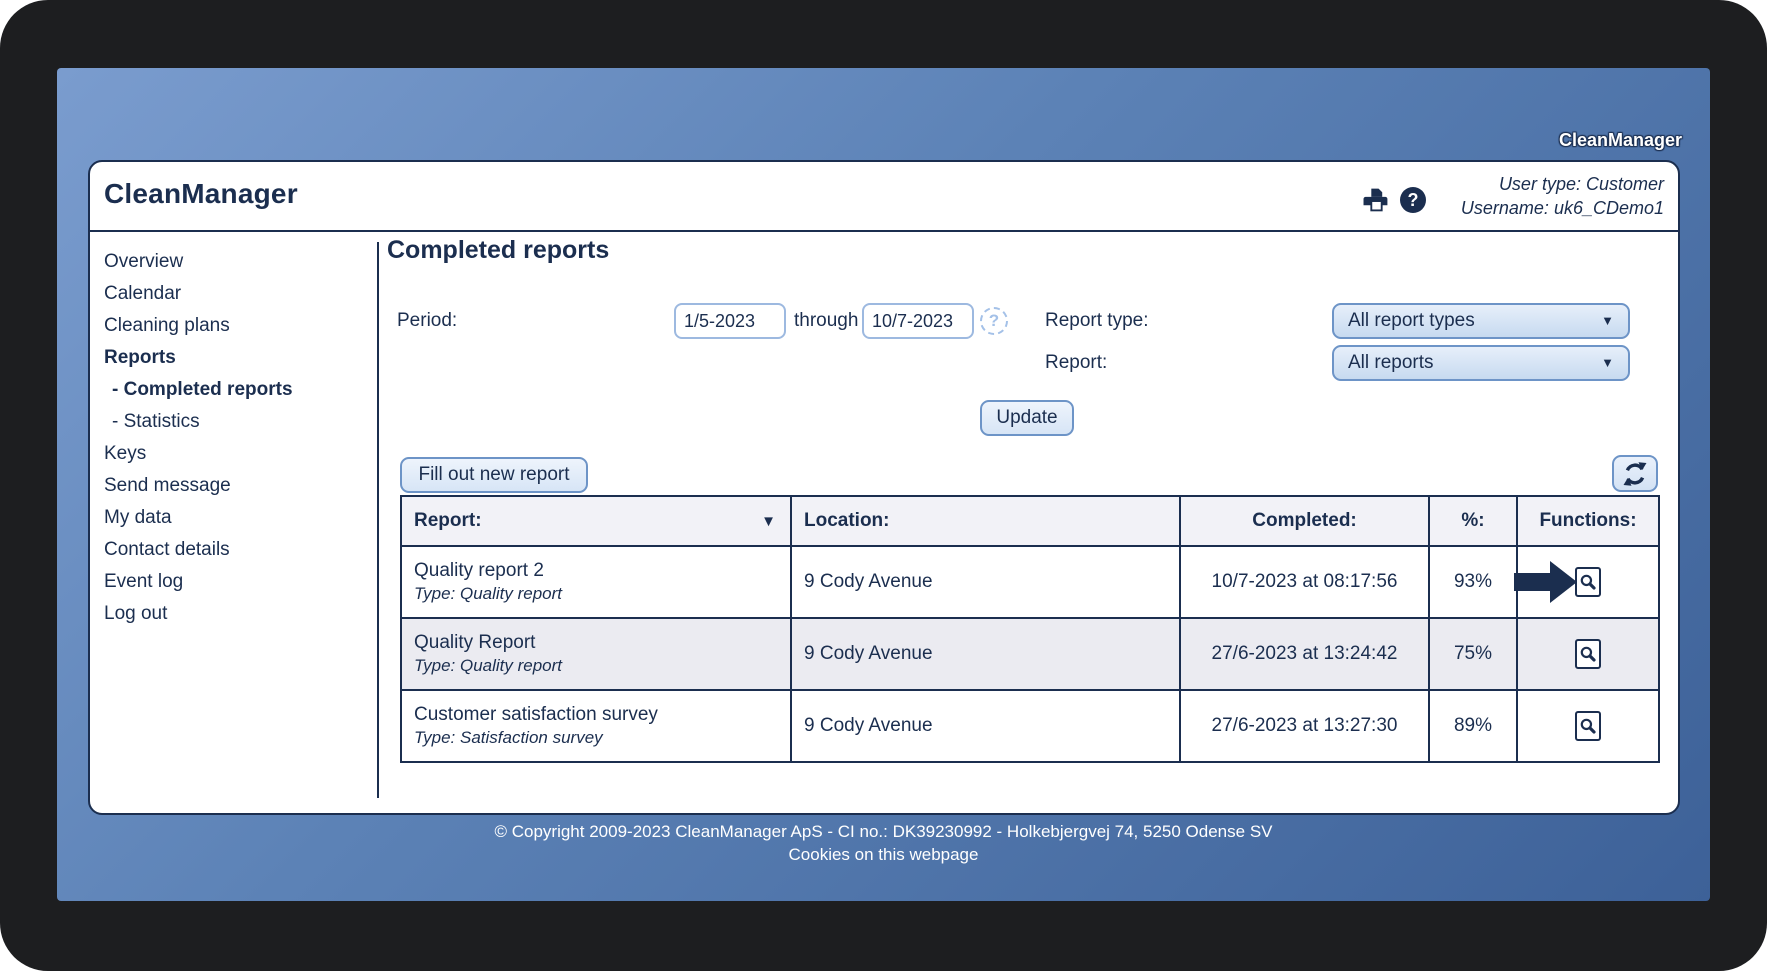  I want to click on sidebar-item-reports: Reports, so click(140, 357).